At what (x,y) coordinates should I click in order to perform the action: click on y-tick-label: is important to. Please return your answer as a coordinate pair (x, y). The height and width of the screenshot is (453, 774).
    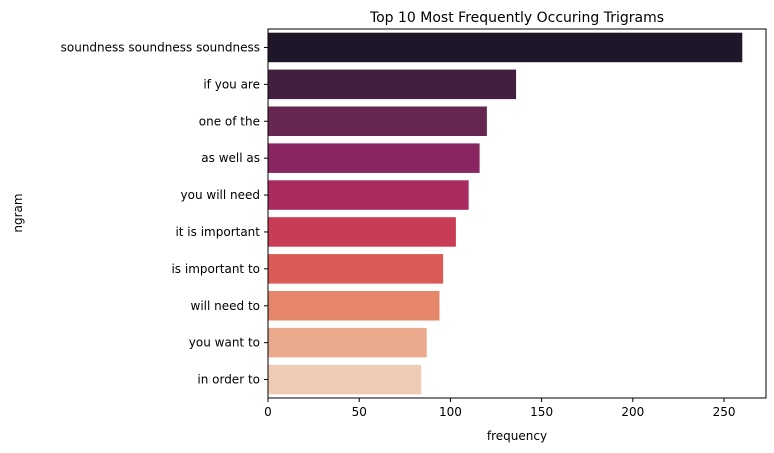
    Looking at the image, I should click on (215, 269).